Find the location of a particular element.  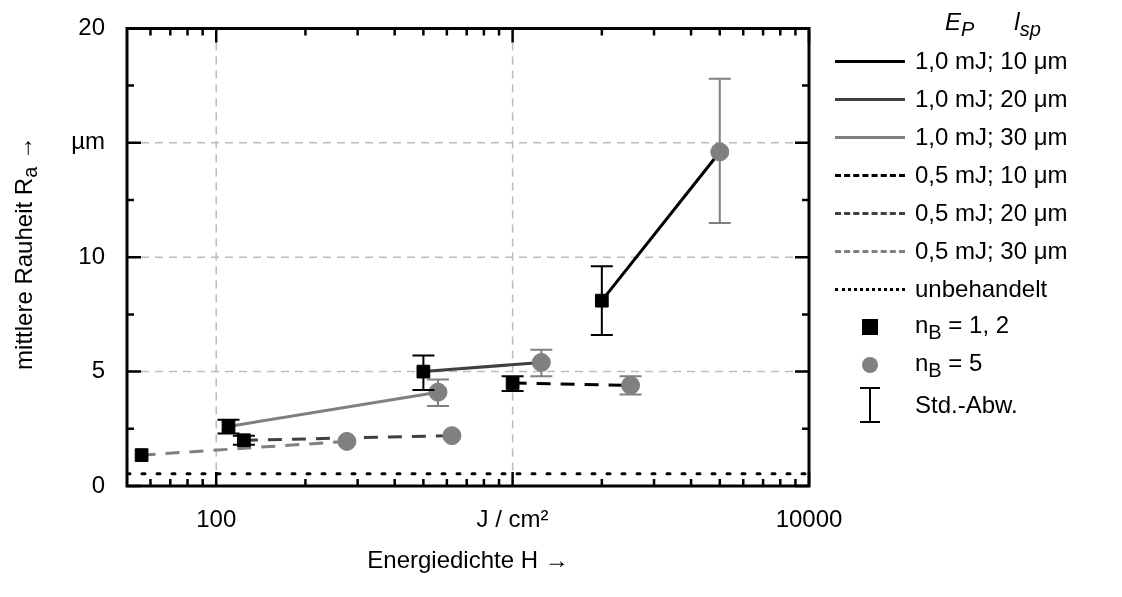

text: E$_{P}$ l$_{sp}$ is located at coordinates (993, 24).